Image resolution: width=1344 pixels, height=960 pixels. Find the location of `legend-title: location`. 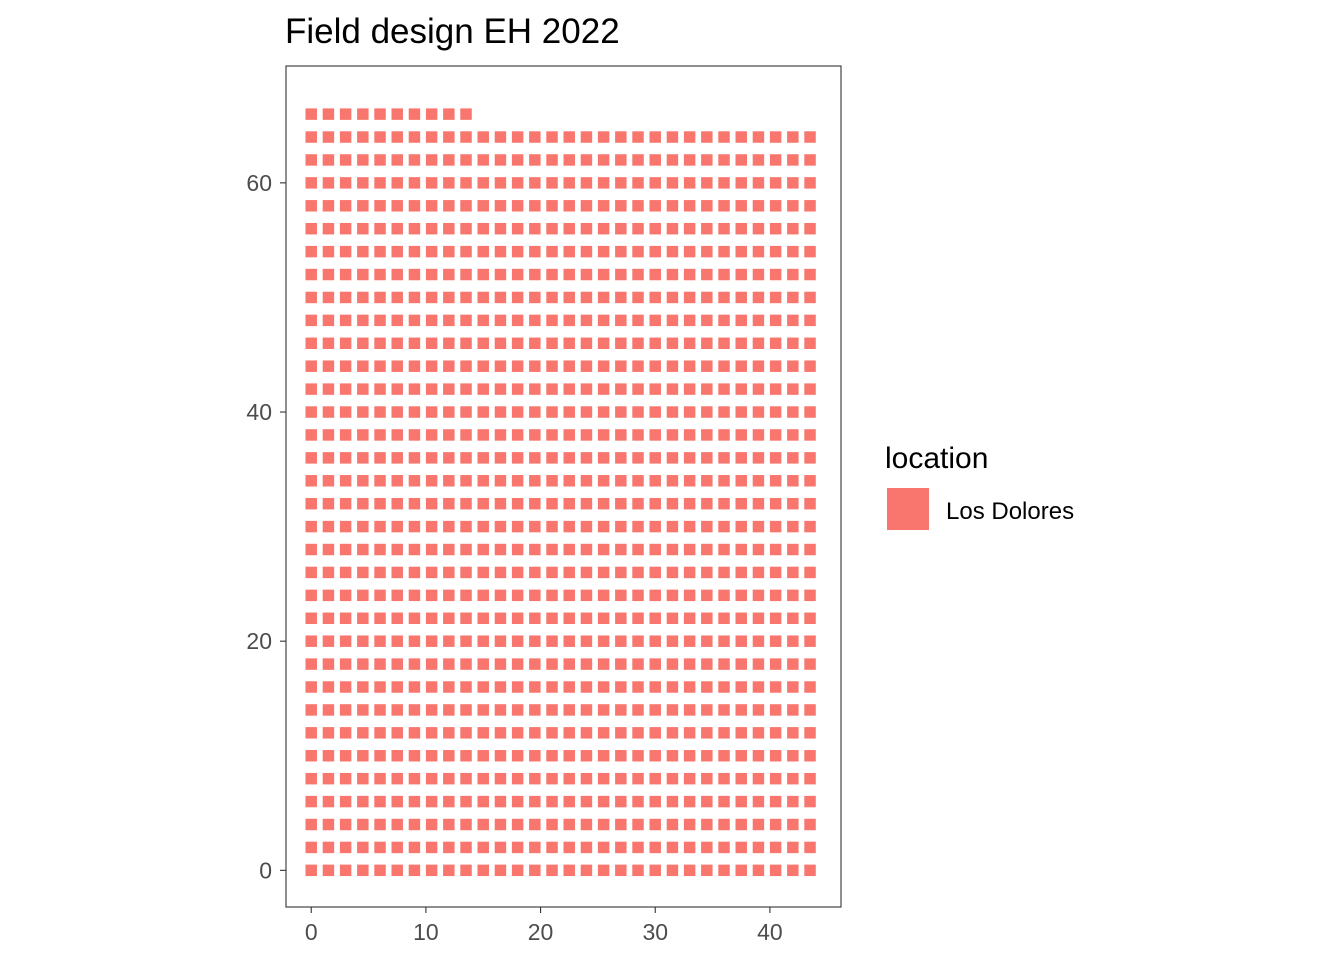

legend-title: location is located at coordinates (936, 458).